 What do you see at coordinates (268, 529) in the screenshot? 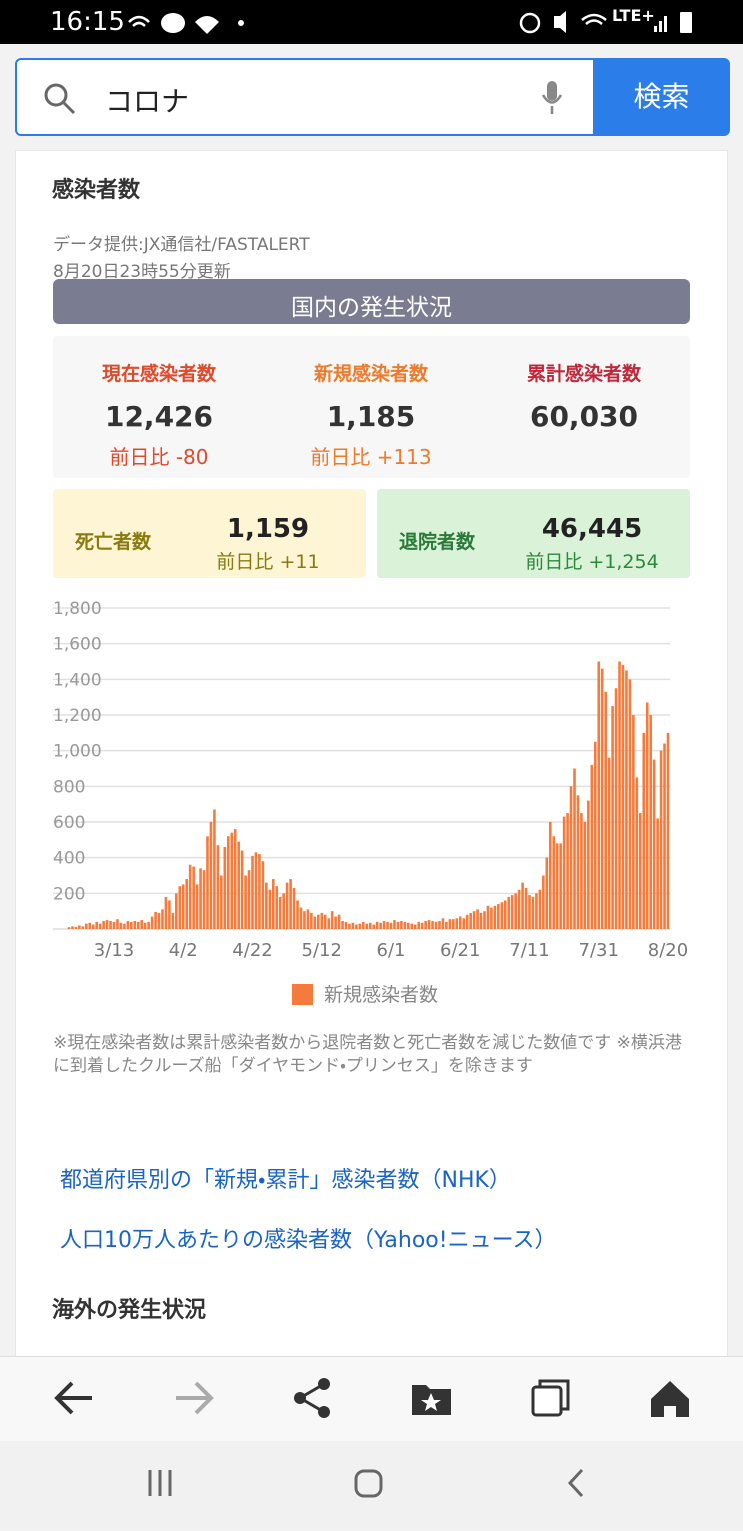
I see `deaths-value: 1,159` at bounding box center [268, 529].